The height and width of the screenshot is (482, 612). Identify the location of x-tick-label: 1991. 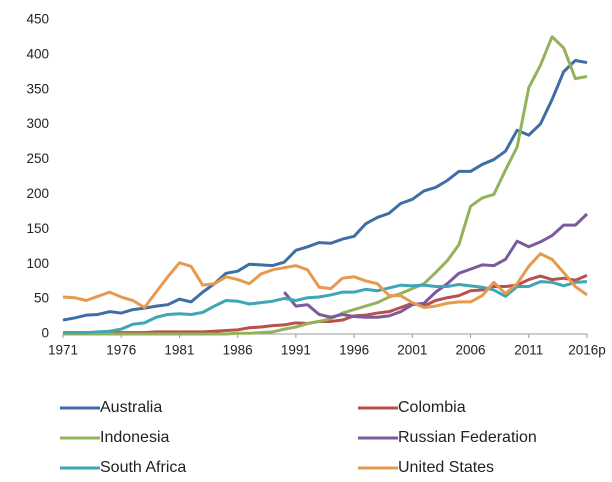
(296, 350).